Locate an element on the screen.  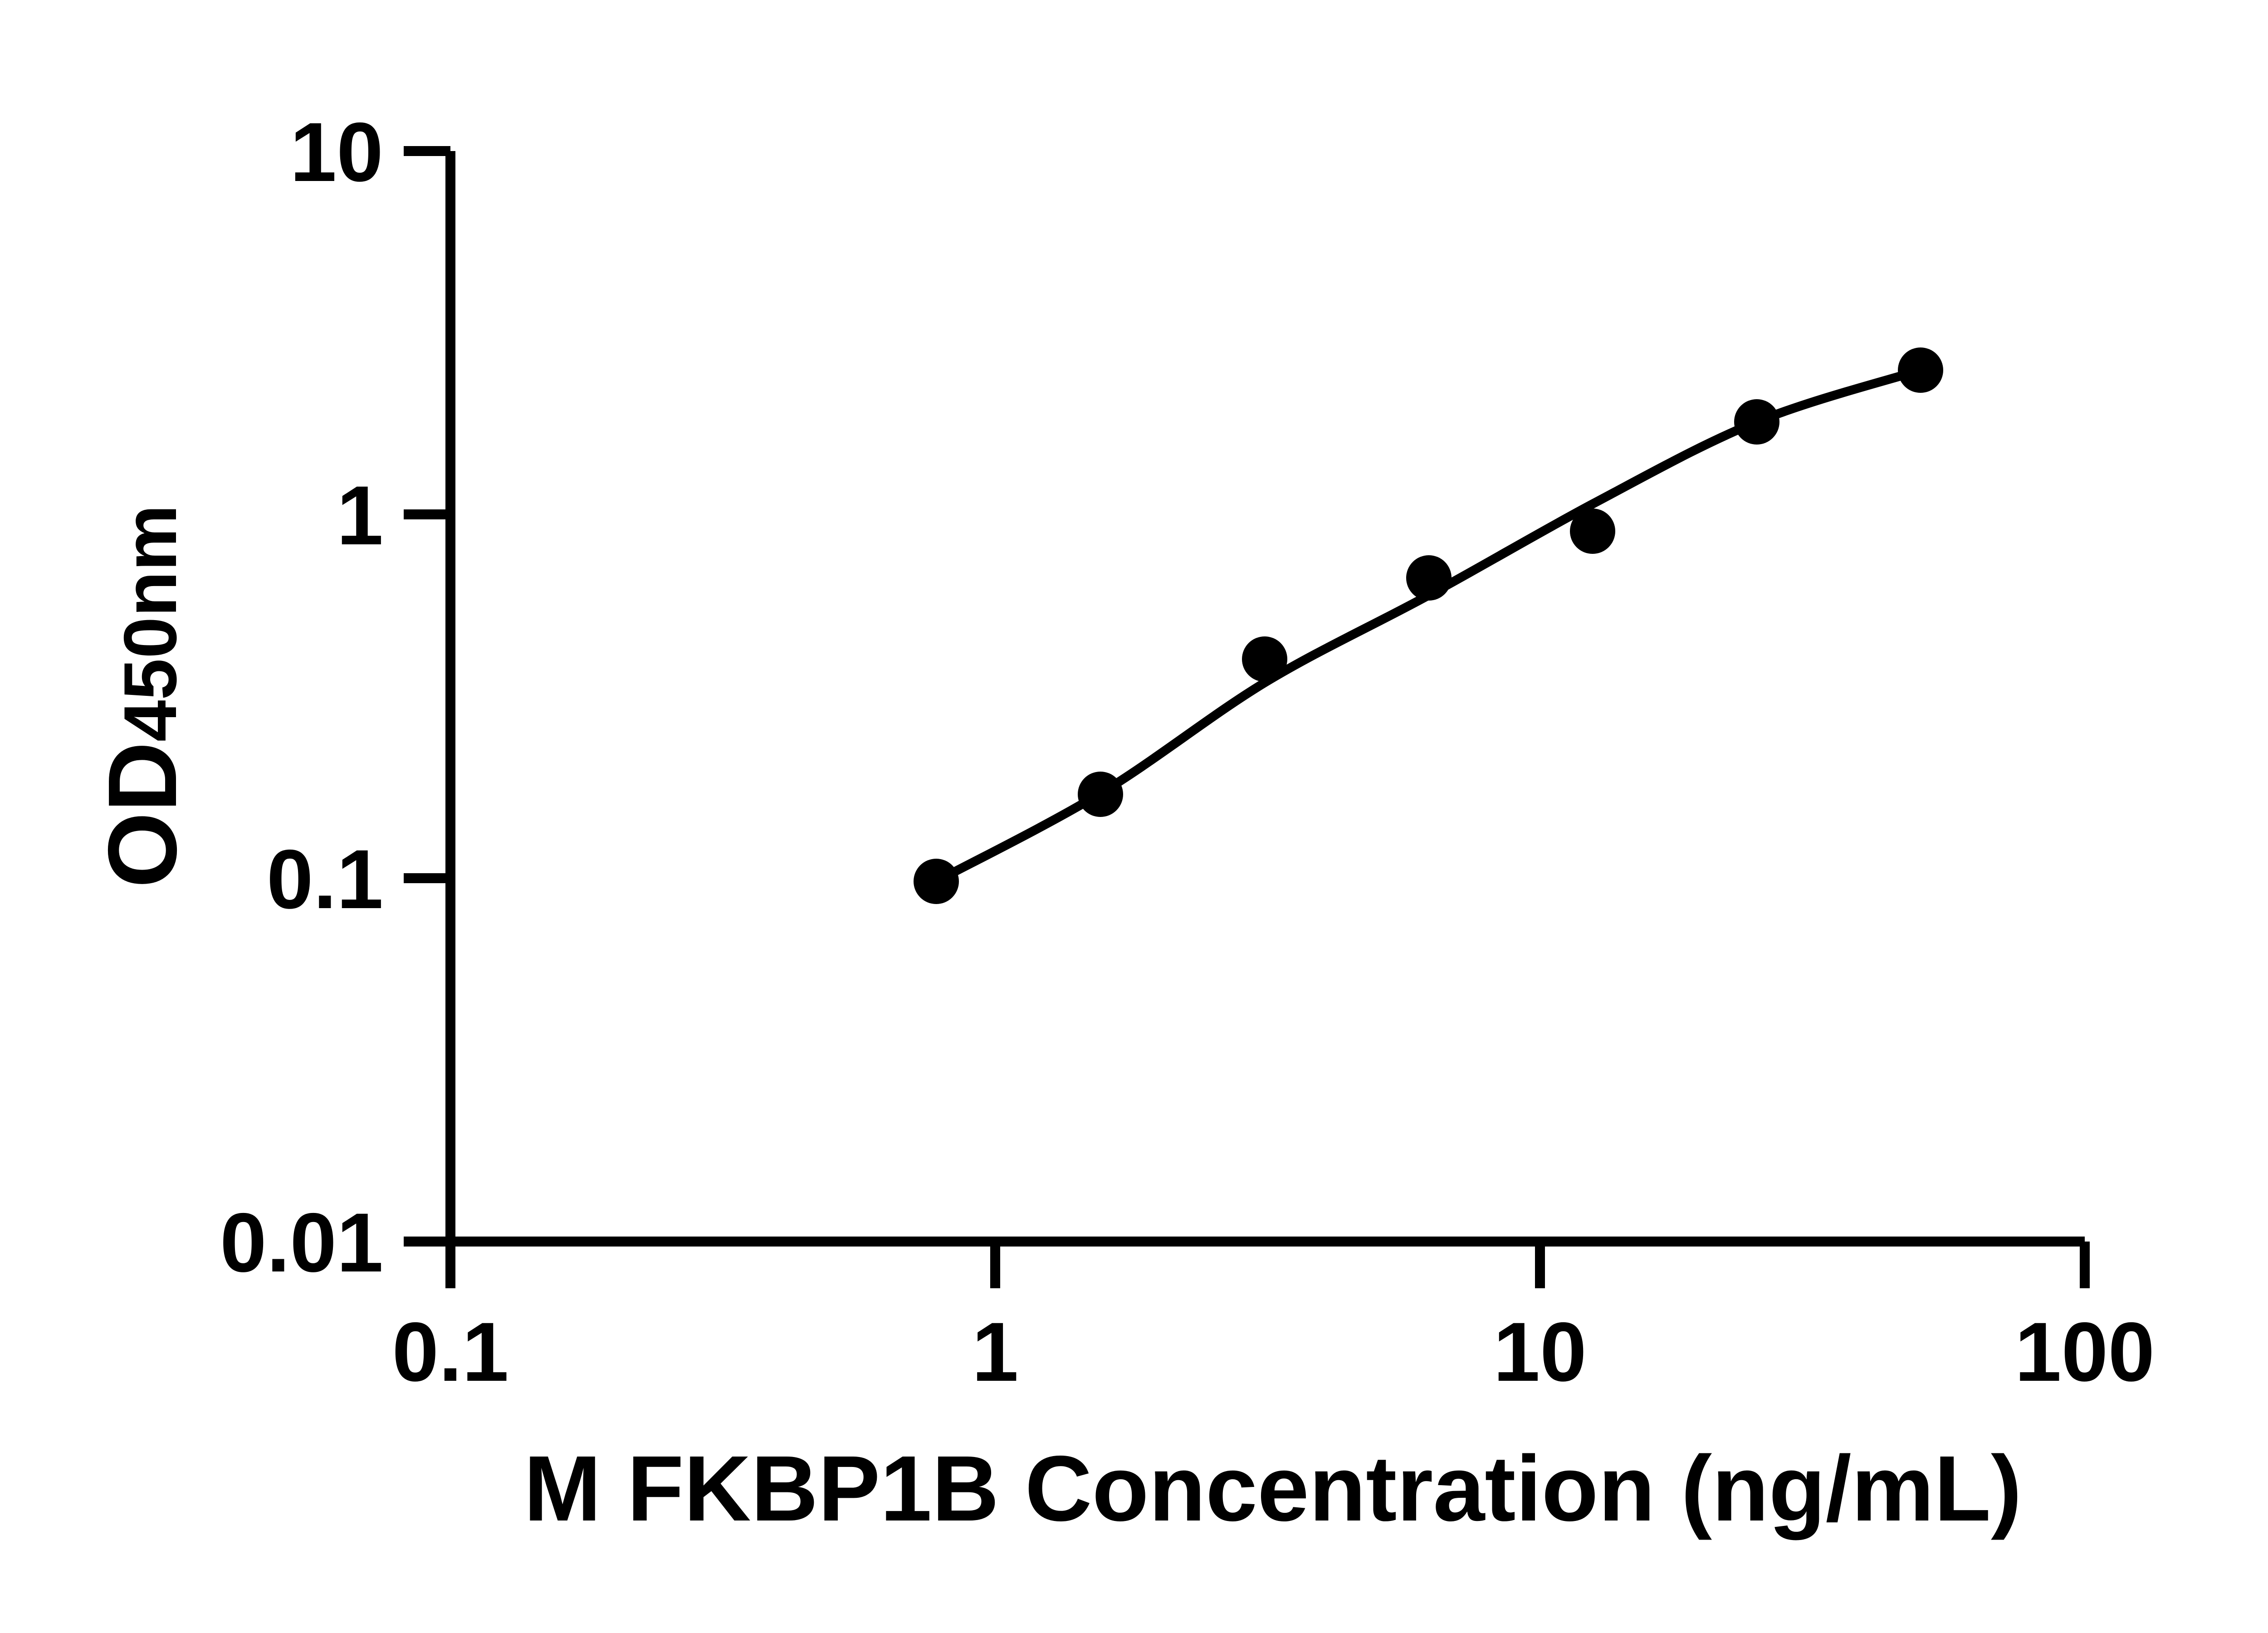
y-tick-label: 0.01 is located at coordinates (302, 1243).